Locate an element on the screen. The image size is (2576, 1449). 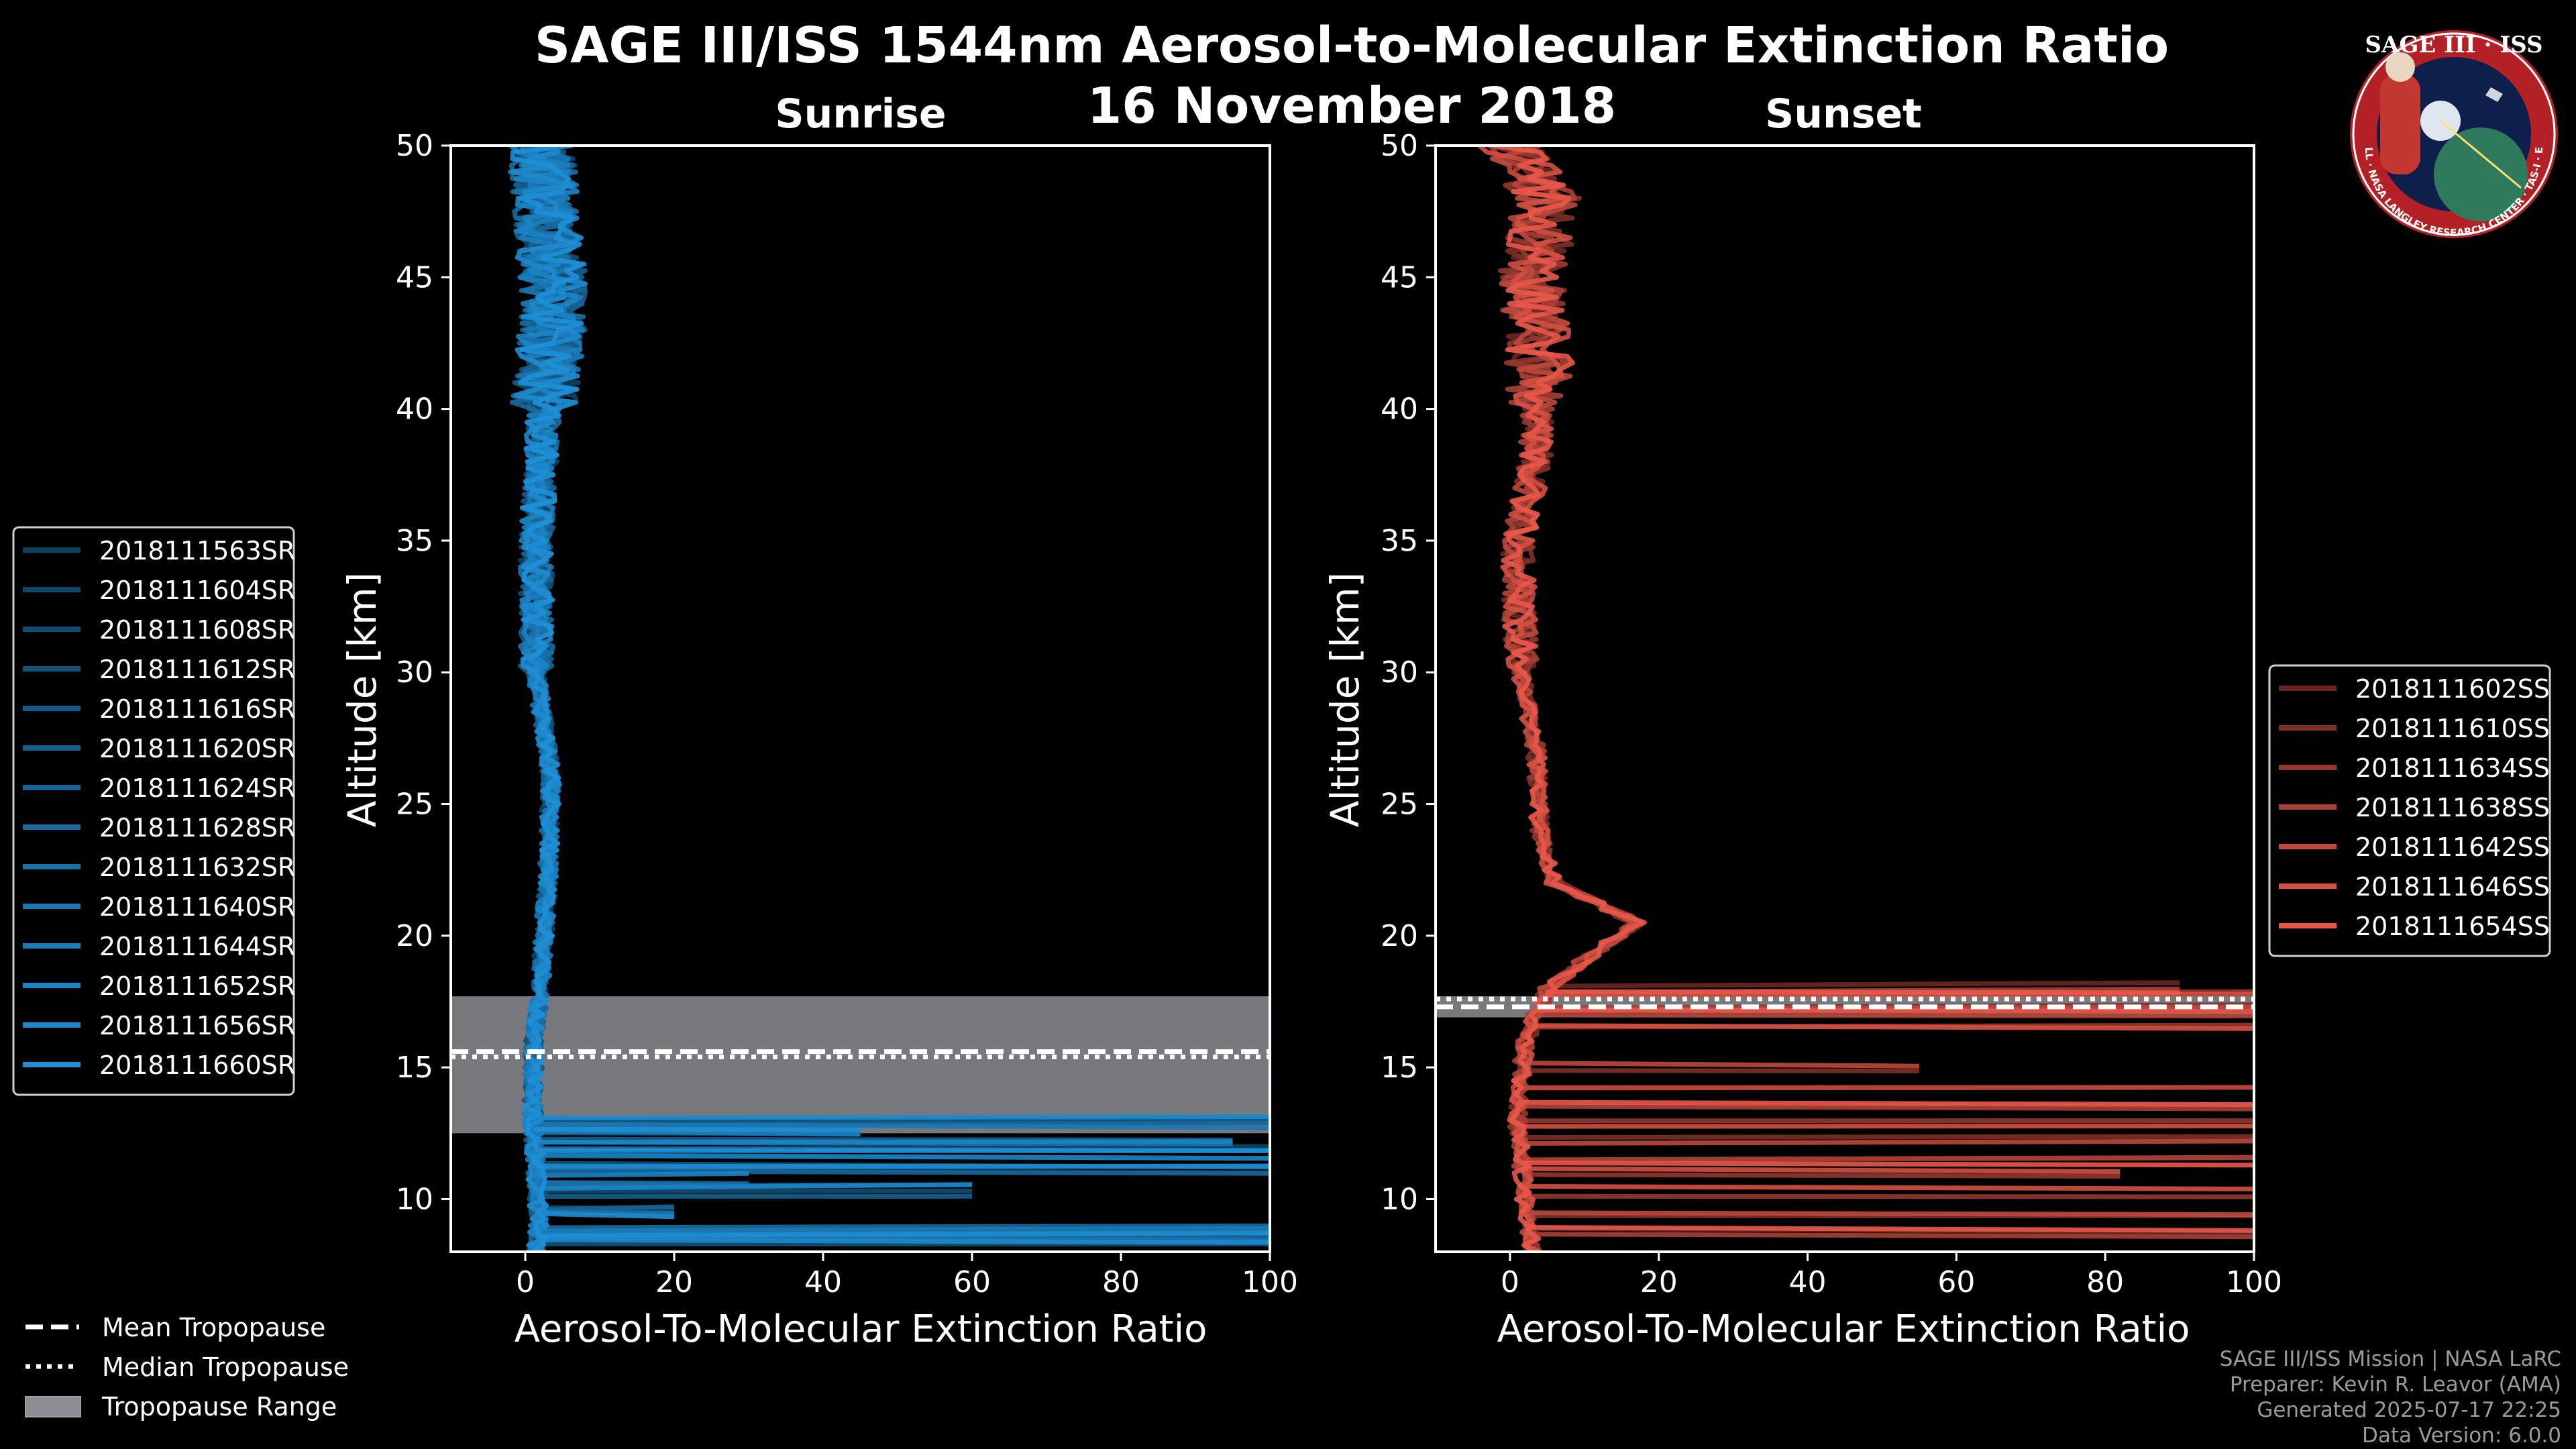
footer-version: Data Version: 6.0.0 is located at coordinates (2461, 1436).